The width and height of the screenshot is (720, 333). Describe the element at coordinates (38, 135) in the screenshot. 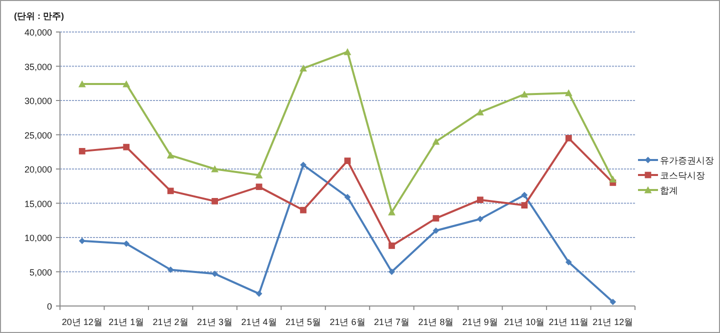

I see `y-tick-label: 25,000` at that location.